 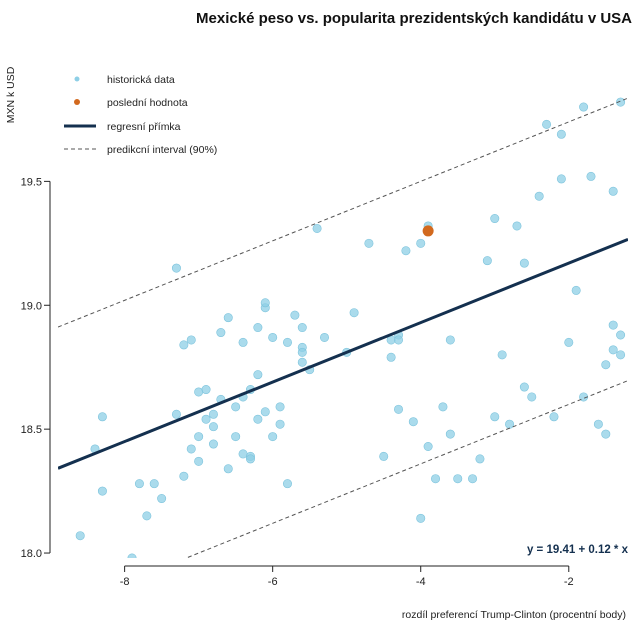 I want to click on legend-historical-label: historická data, so click(x=141, y=80).